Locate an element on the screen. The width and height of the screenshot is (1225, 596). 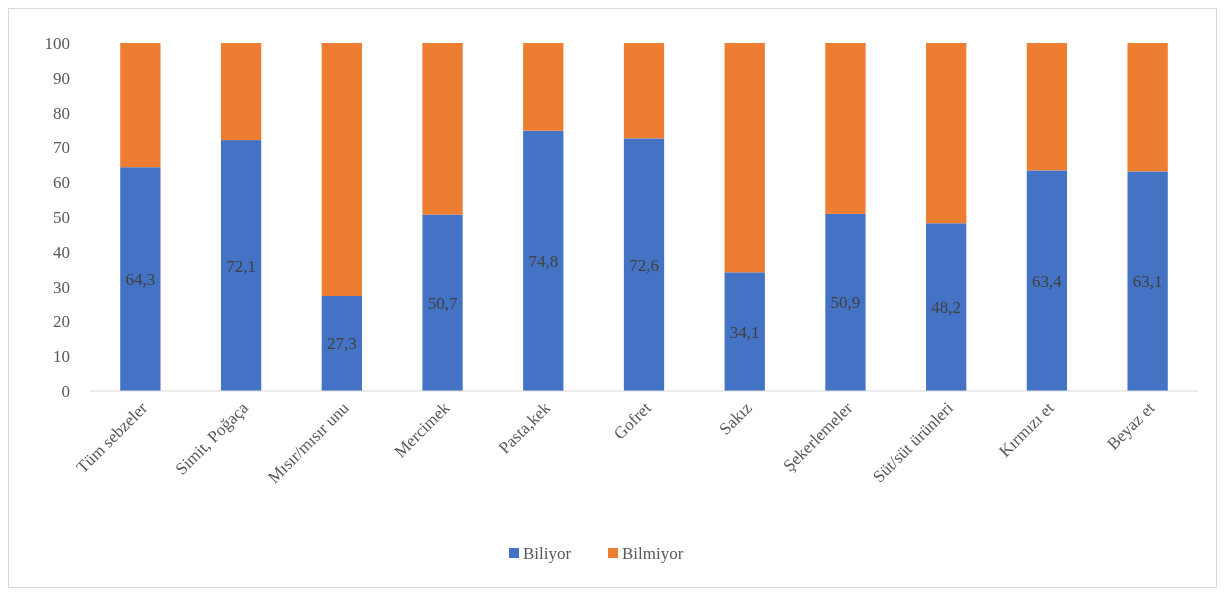
y-tick-label: 10 is located at coordinates (61, 357).